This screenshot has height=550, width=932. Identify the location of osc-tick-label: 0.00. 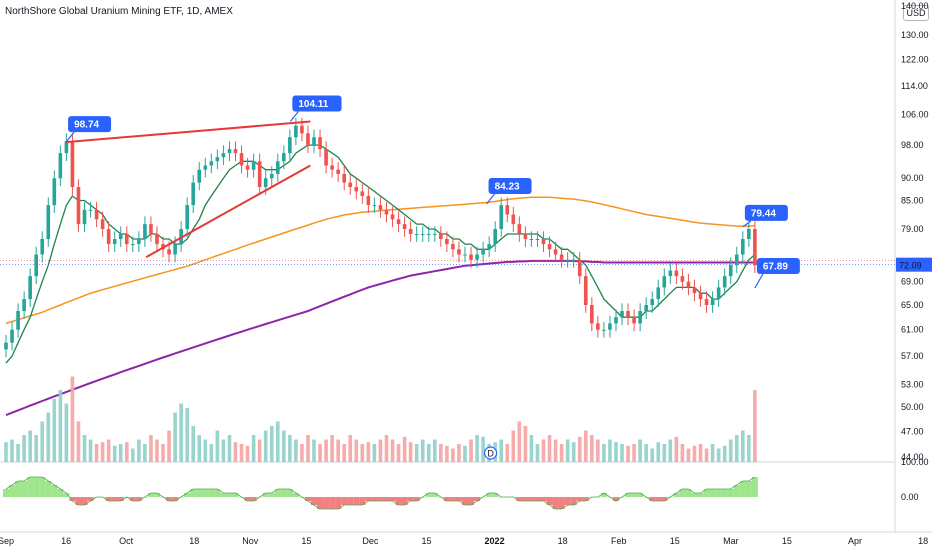
(910, 497).